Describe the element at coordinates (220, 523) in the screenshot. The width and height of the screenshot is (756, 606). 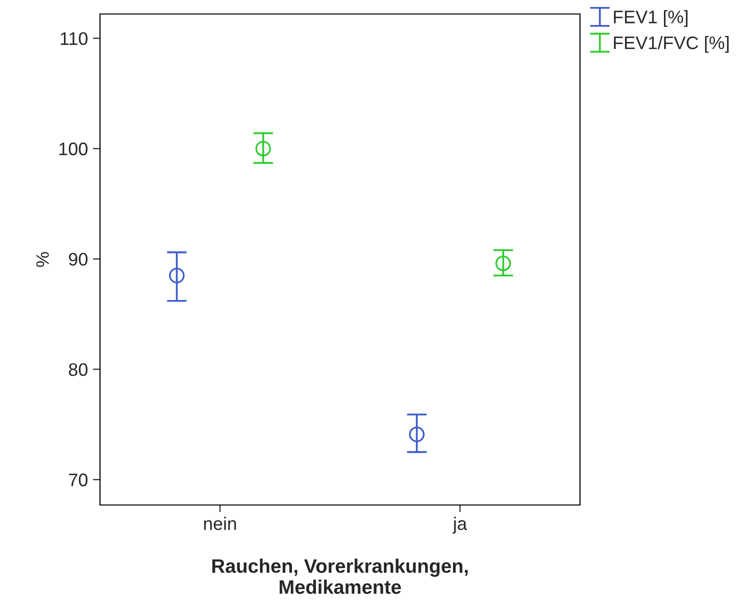
I see `x-tick-label: nein` at that location.